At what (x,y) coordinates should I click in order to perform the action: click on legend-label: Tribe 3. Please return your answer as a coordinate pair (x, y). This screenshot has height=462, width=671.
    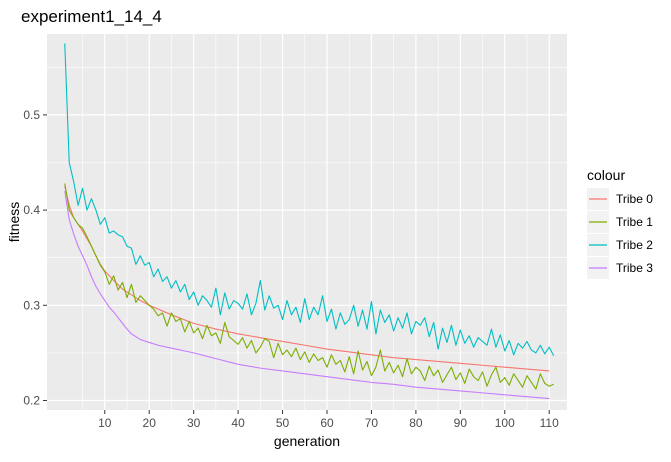
    Looking at the image, I should click on (634, 268).